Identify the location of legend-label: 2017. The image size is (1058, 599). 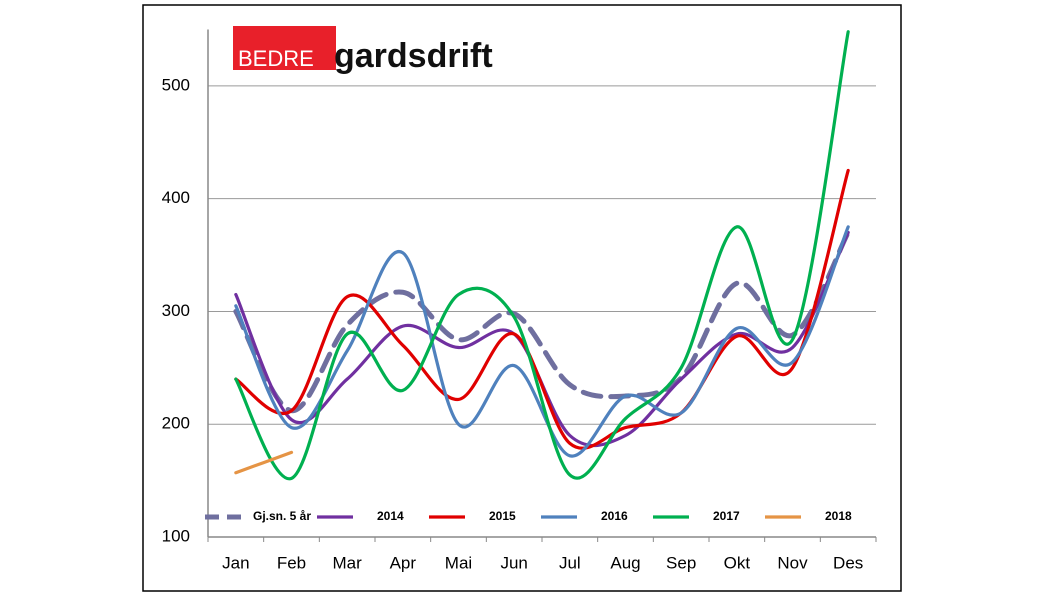
(726, 516).